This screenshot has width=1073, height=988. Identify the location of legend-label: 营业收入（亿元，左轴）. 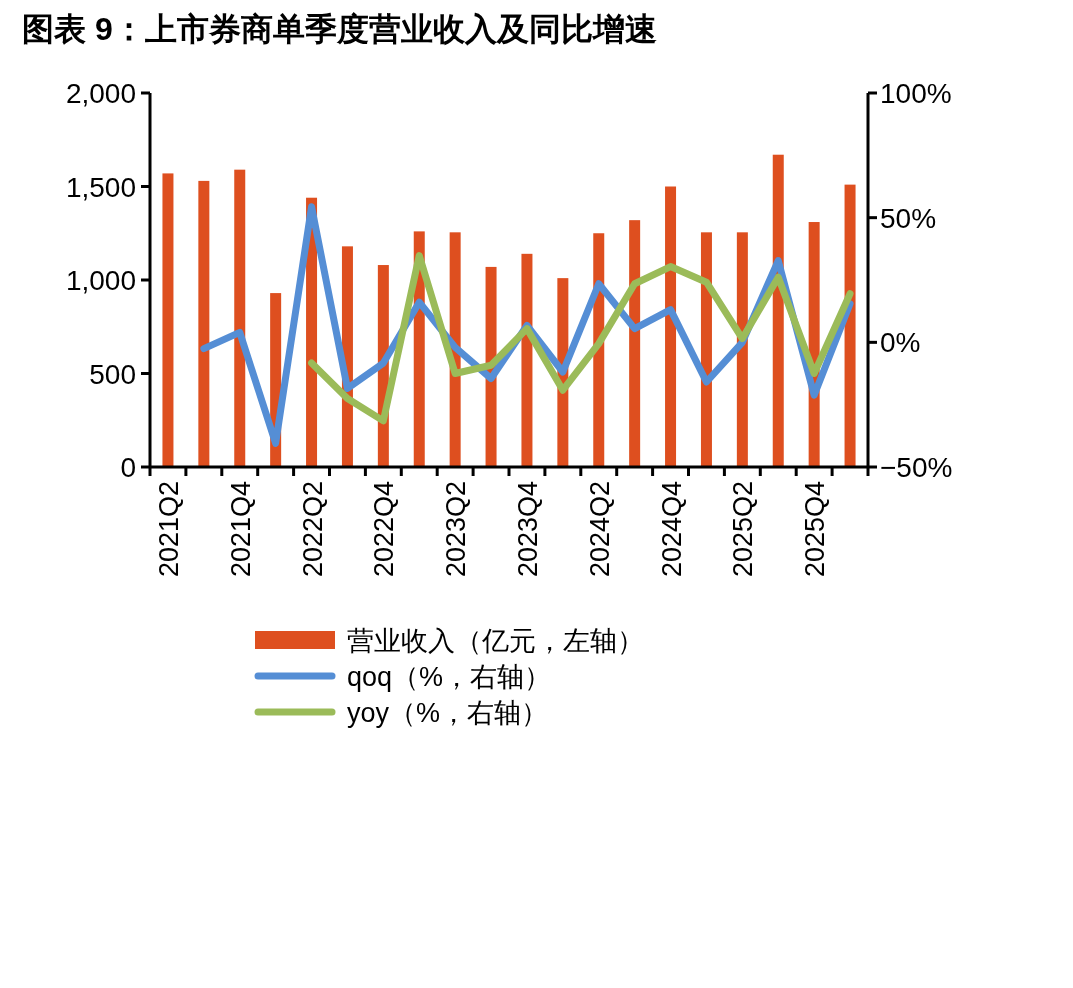
(495, 641).